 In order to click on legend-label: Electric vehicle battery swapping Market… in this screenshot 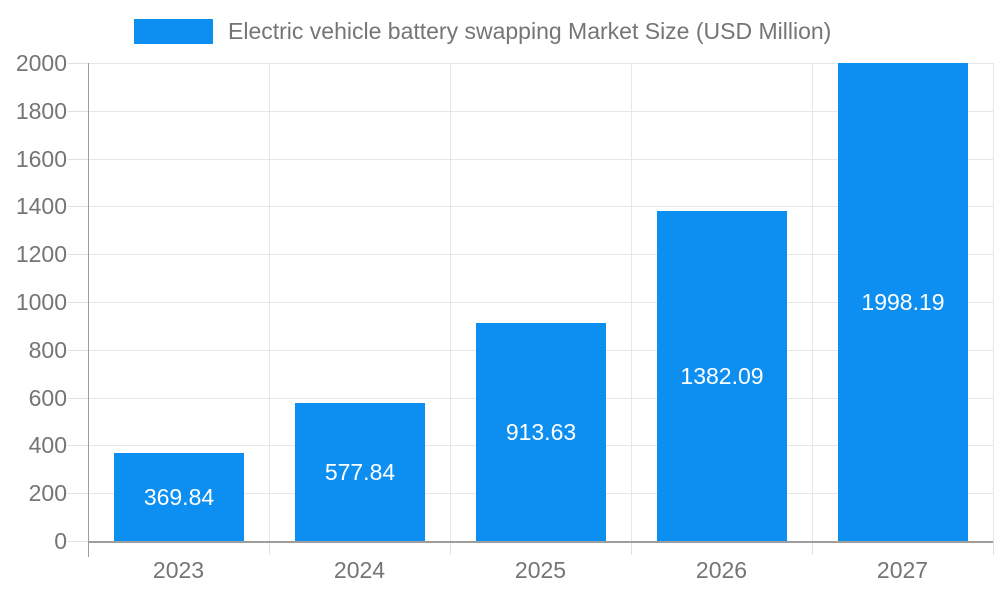, I will do `click(530, 31)`.